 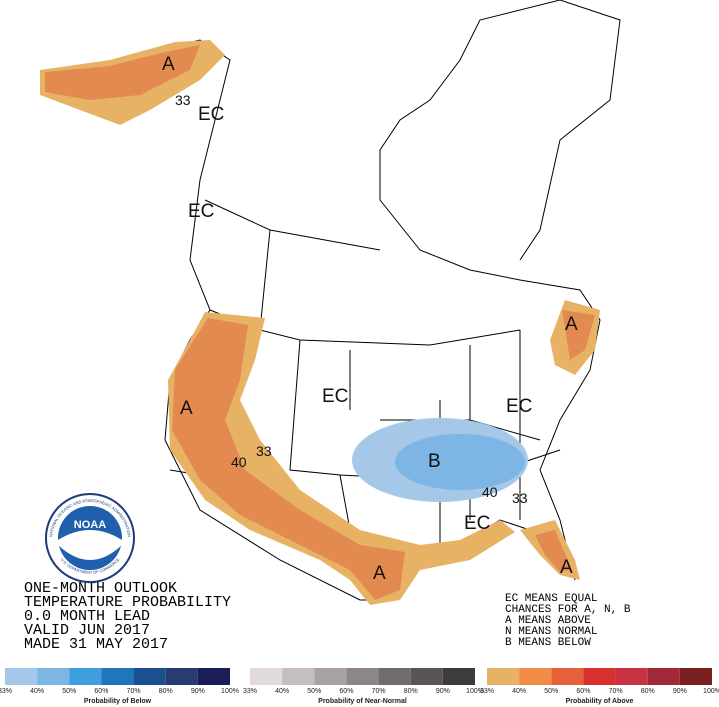 What do you see at coordinates (118, 701) in the screenshot?
I see `legend-title: Probability of Below` at bounding box center [118, 701].